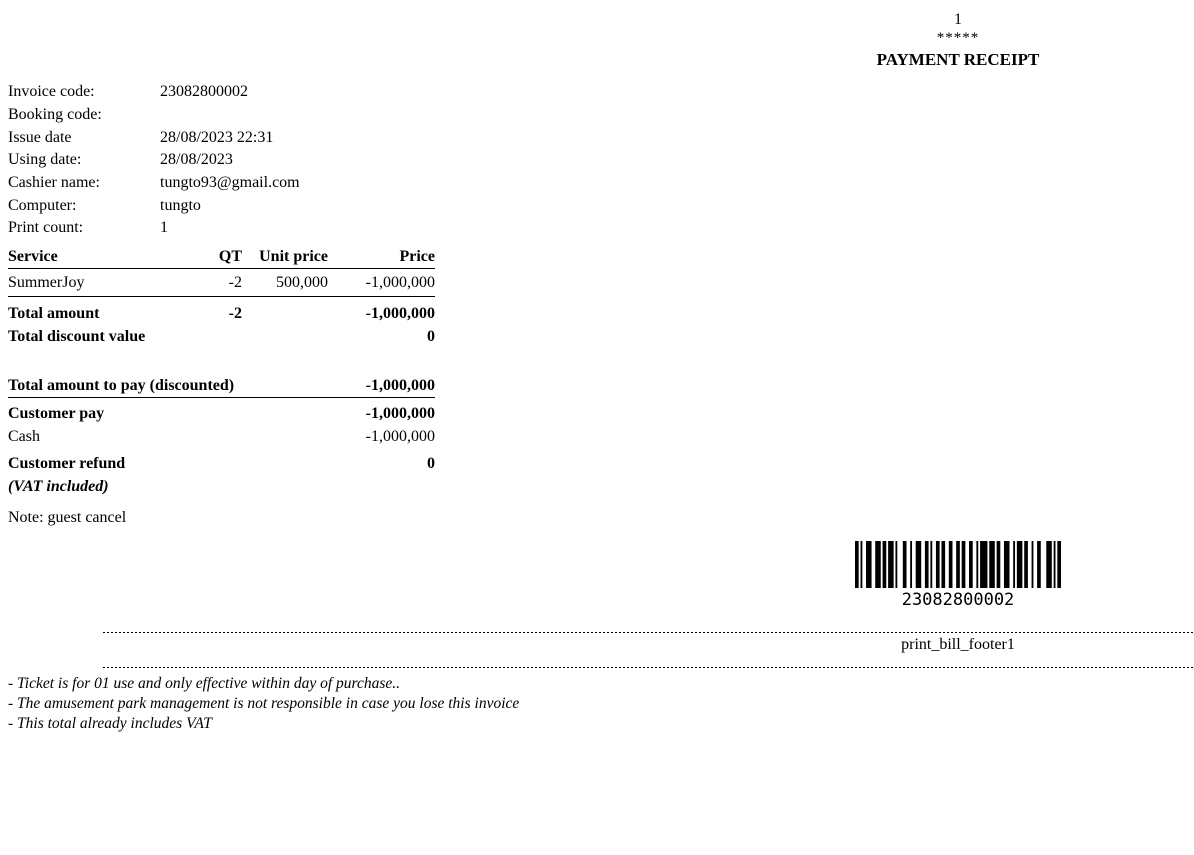 Image resolution: width=1194 pixels, height=855 pixels. Describe the element at coordinates (204, 92) in the screenshot. I see `meta-value: 23082800002` at that location.